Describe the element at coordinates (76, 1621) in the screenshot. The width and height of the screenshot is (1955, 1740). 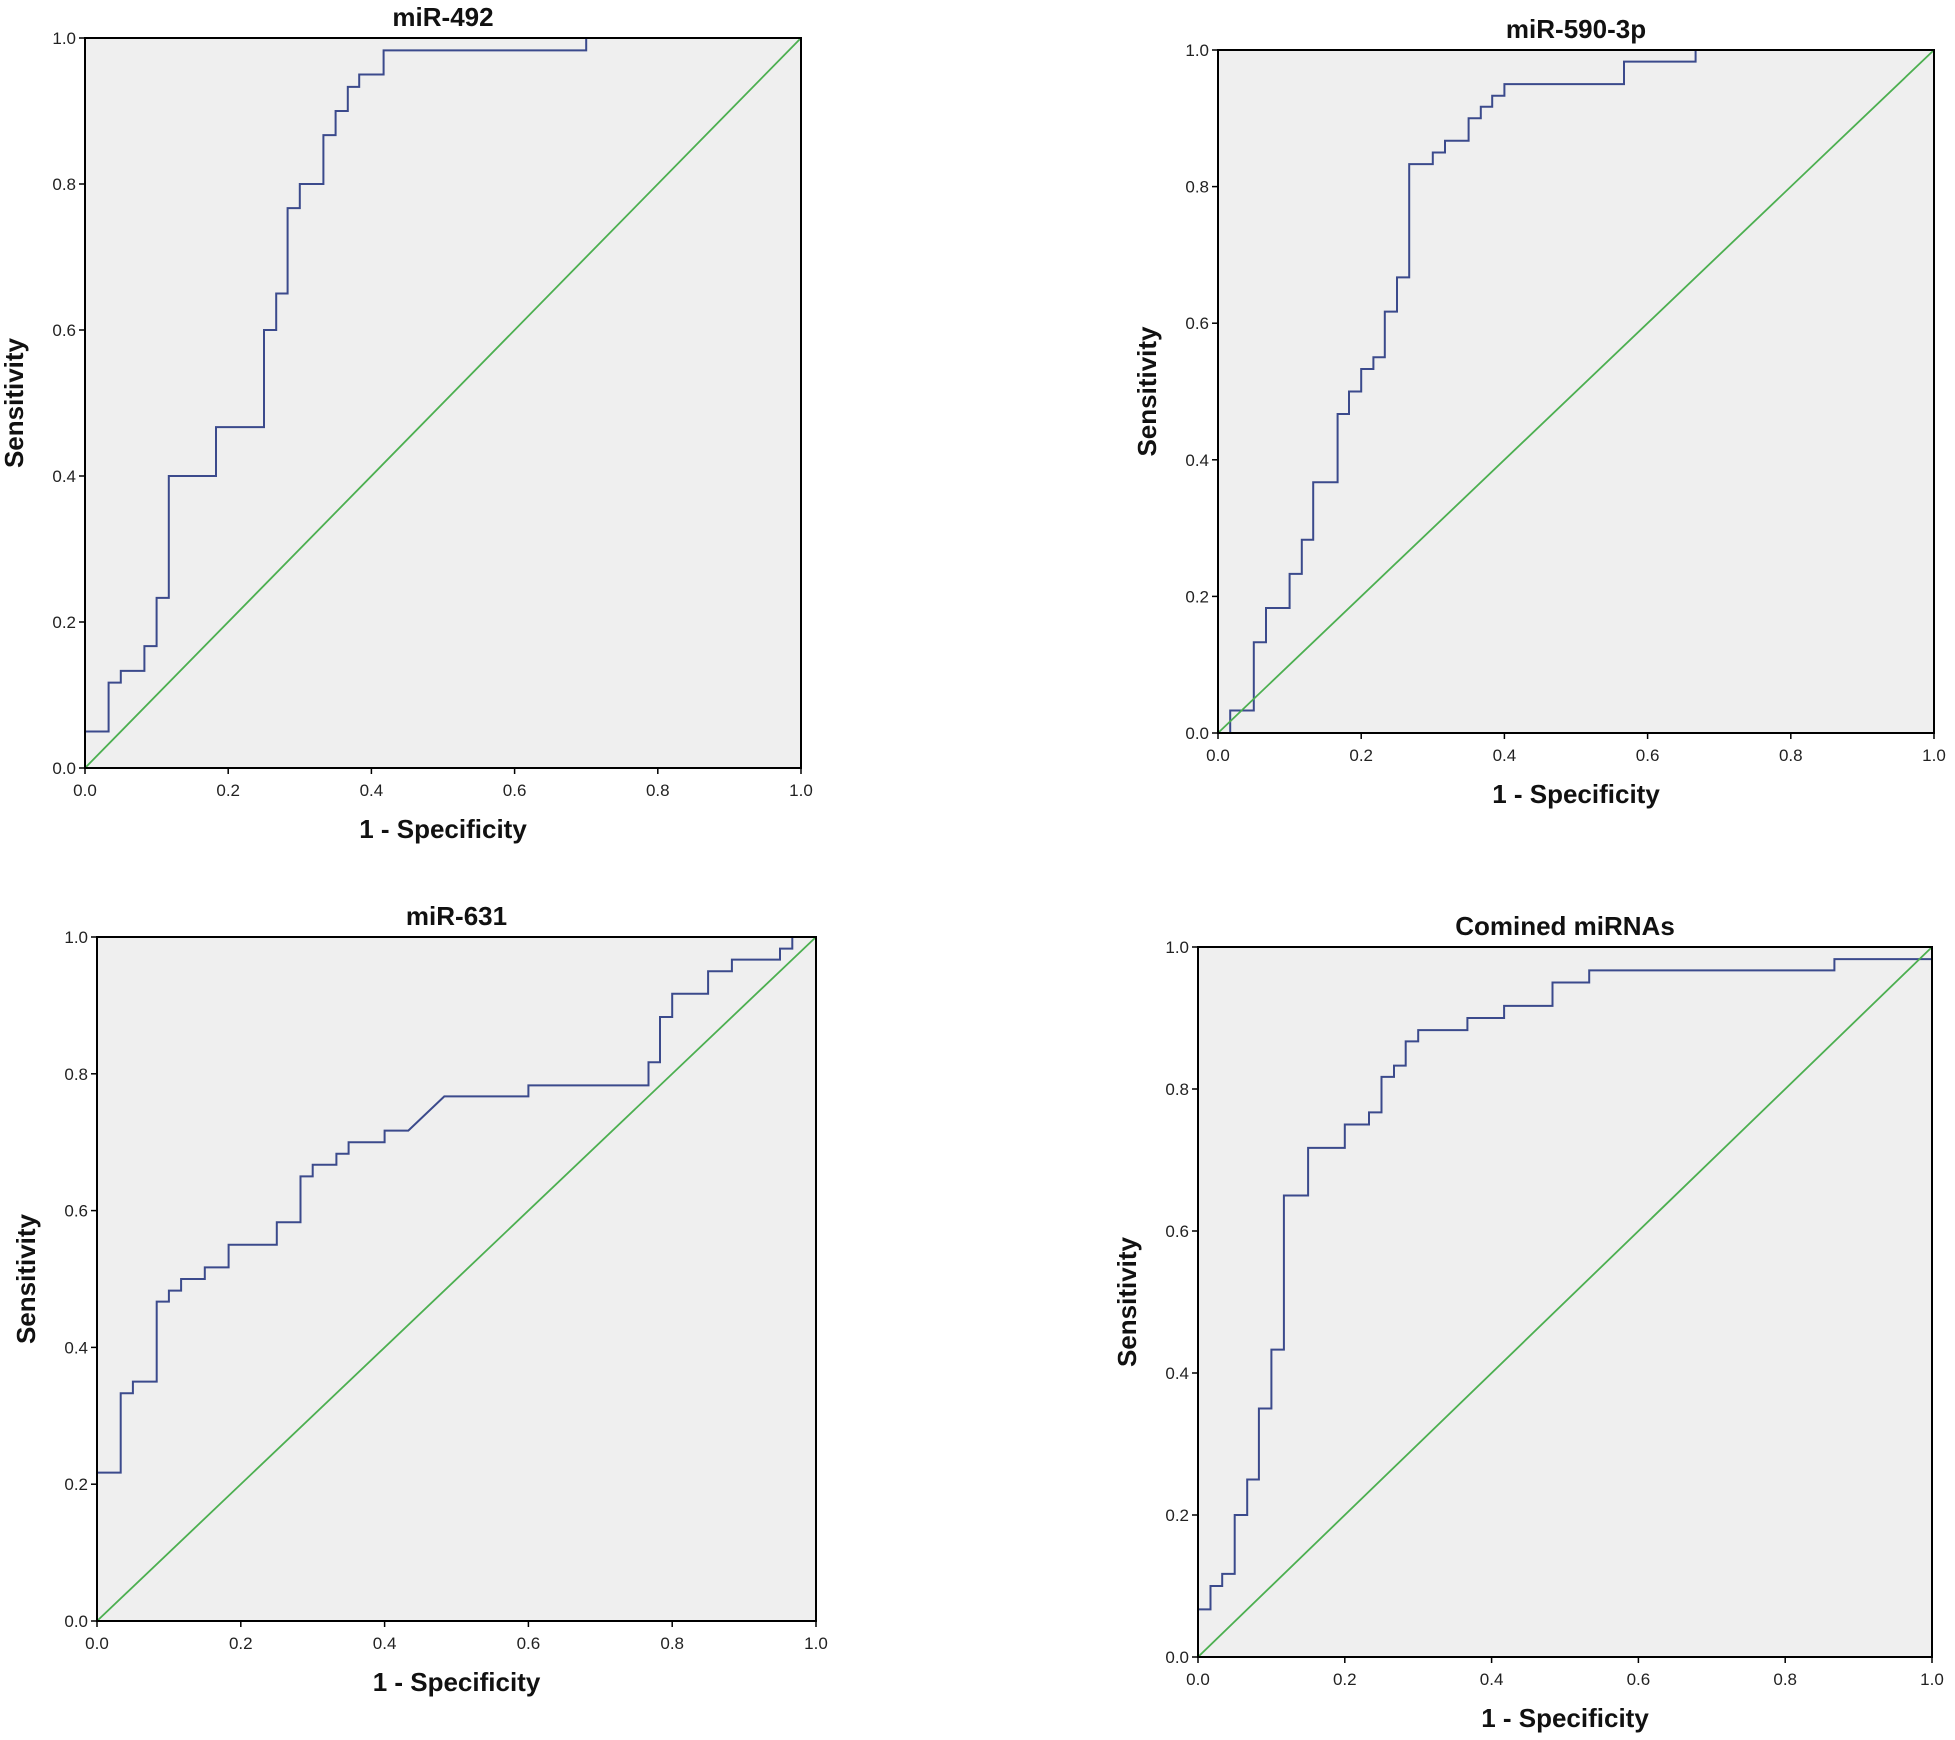
I see `chart-3-y-tick-label: 0.0` at that location.